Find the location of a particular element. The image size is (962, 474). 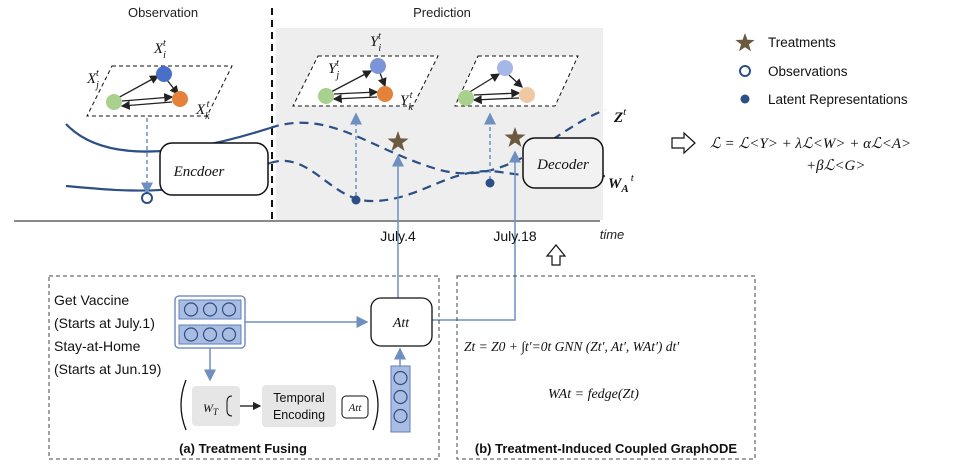

treatment-2-name: Stay-at-Home is located at coordinates (97, 346).